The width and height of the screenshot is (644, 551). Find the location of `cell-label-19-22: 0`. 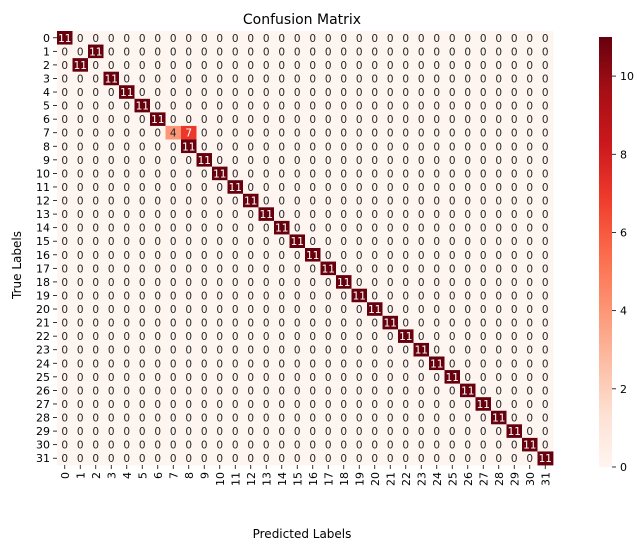

cell-label-19-22: 0 is located at coordinates (405, 296).